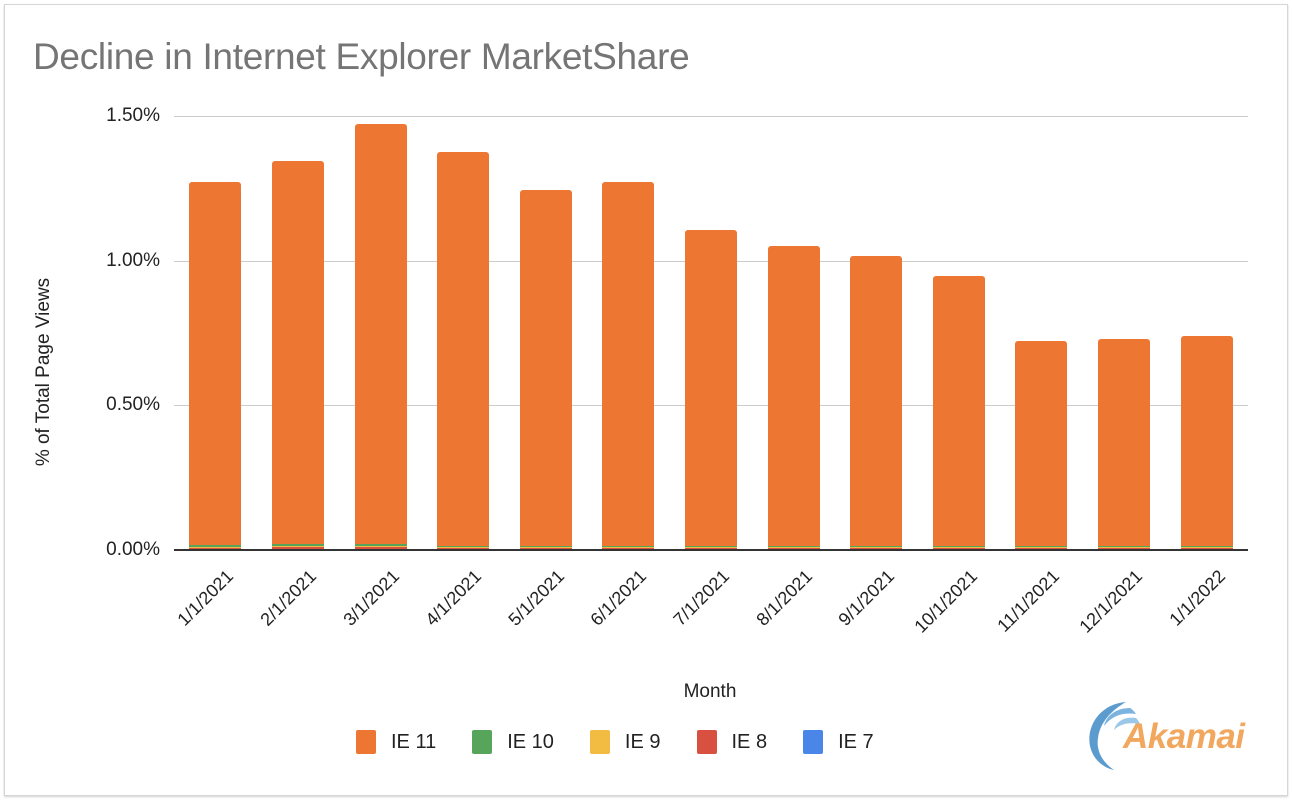  I want to click on y-axis-label: % of Total Page Views, so click(43, 372).